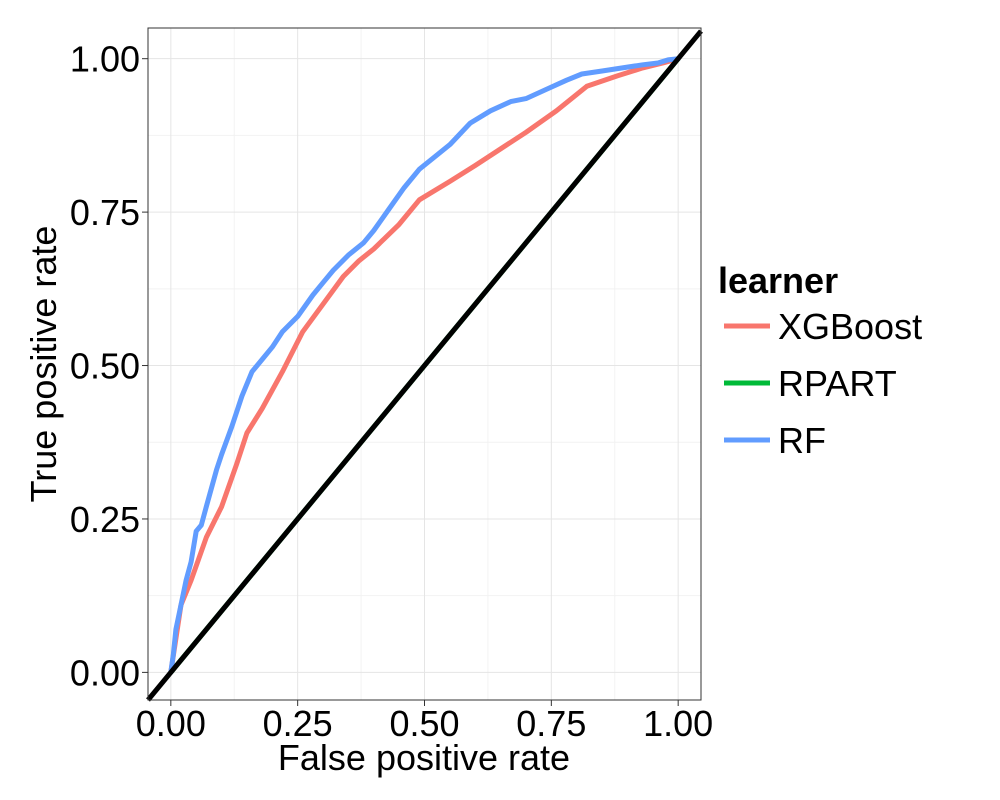  I want to click on y-axis-title: True positive rate, so click(43, 364).